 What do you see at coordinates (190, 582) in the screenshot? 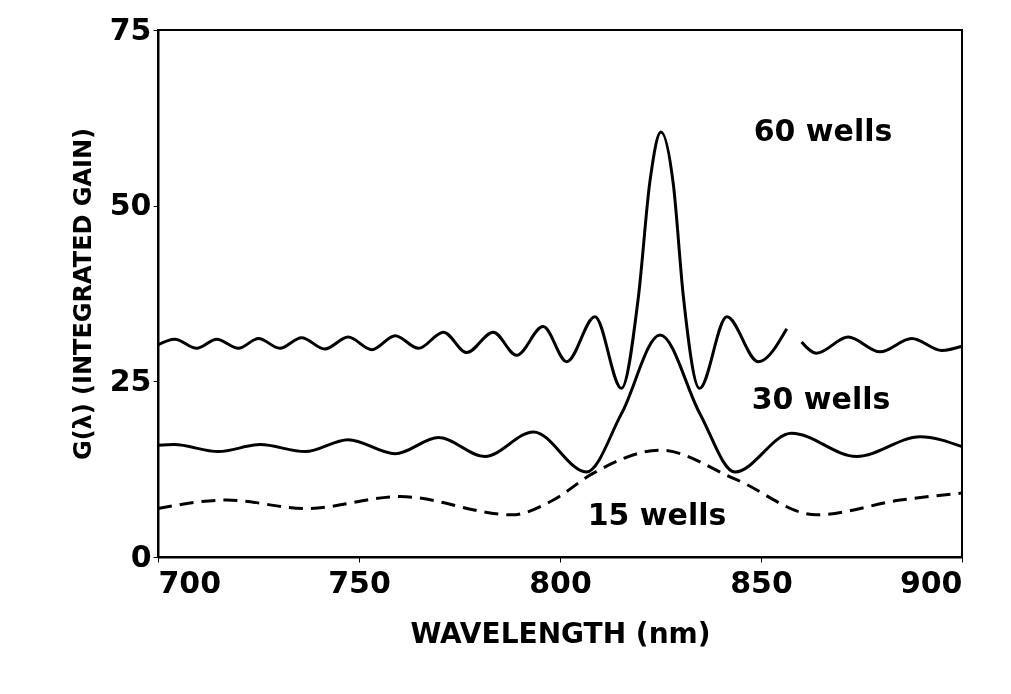
I see `x-tick-label: 700` at bounding box center [190, 582].